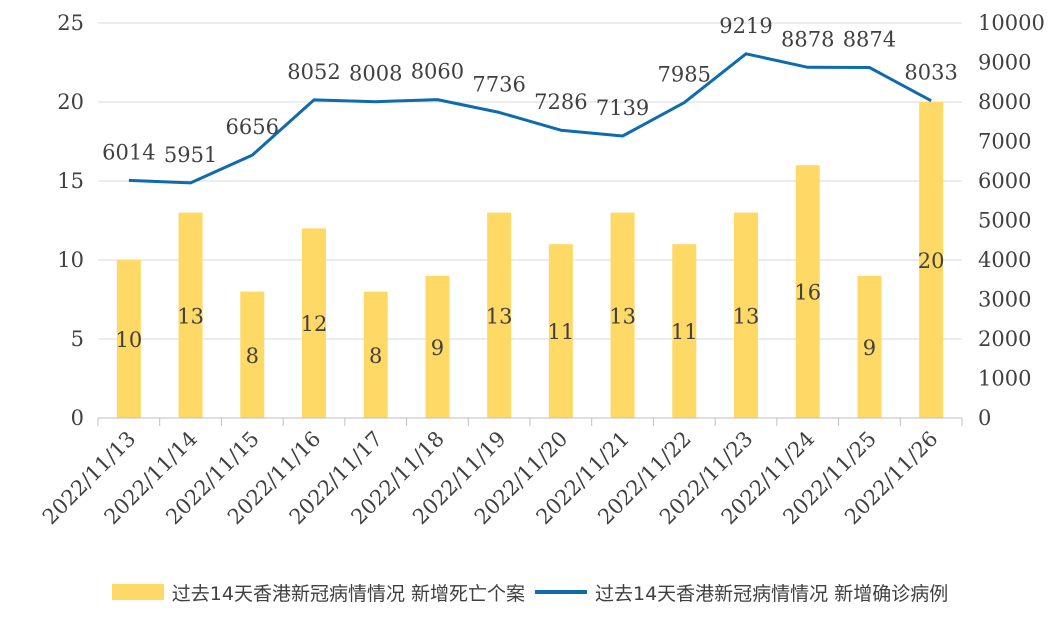  What do you see at coordinates (70, 181) in the screenshot?
I see `y-left-tick-label: 15` at bounding box center [70, 181].